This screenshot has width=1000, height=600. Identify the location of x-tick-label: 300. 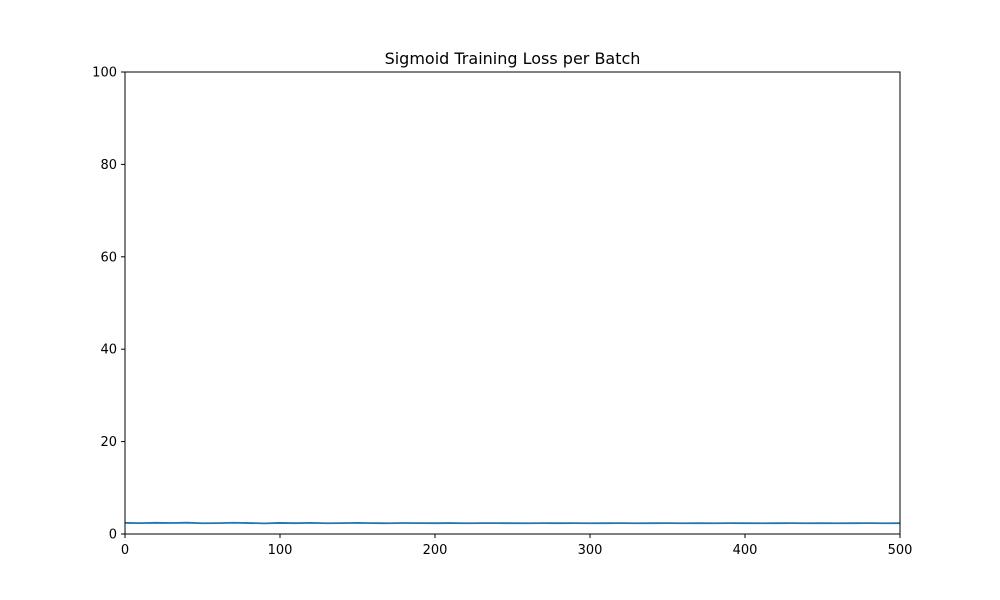
(590, 550).